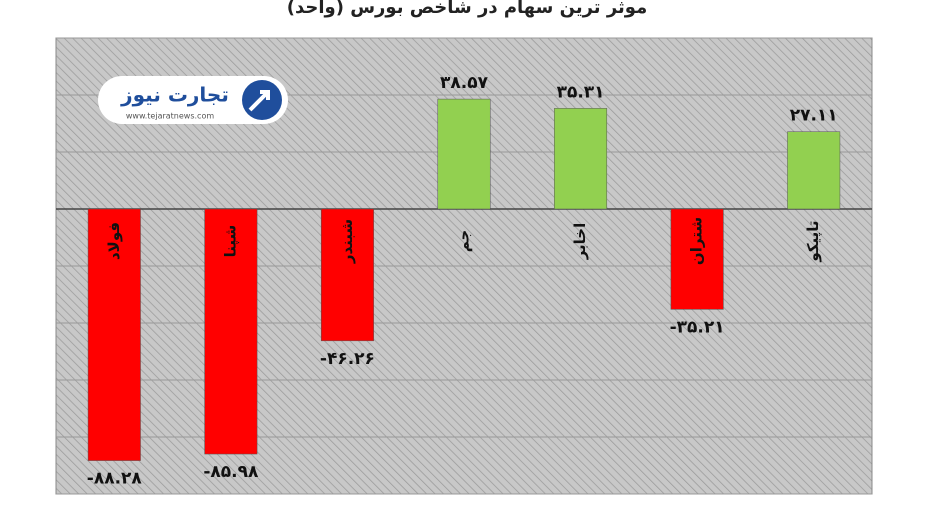 The width and height of the screenshot is (934, 516). I want to click on value-label: -۳۵.۲۱, so click(697, 327).